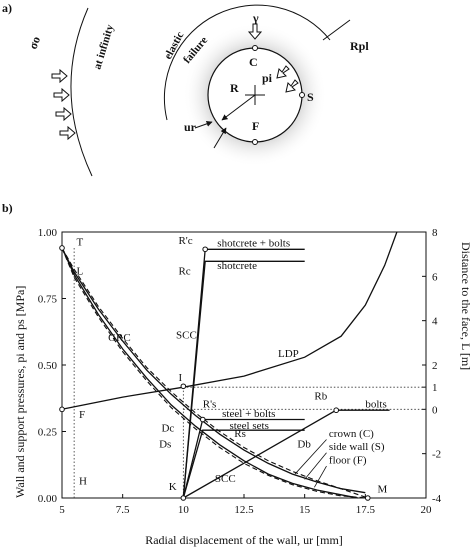 The height and width of the screenshot is (551, 474). What do you see at coordinates (180, 378) in the screenshot?
I see `annotation-label: I` at bounding box center [180, 378].